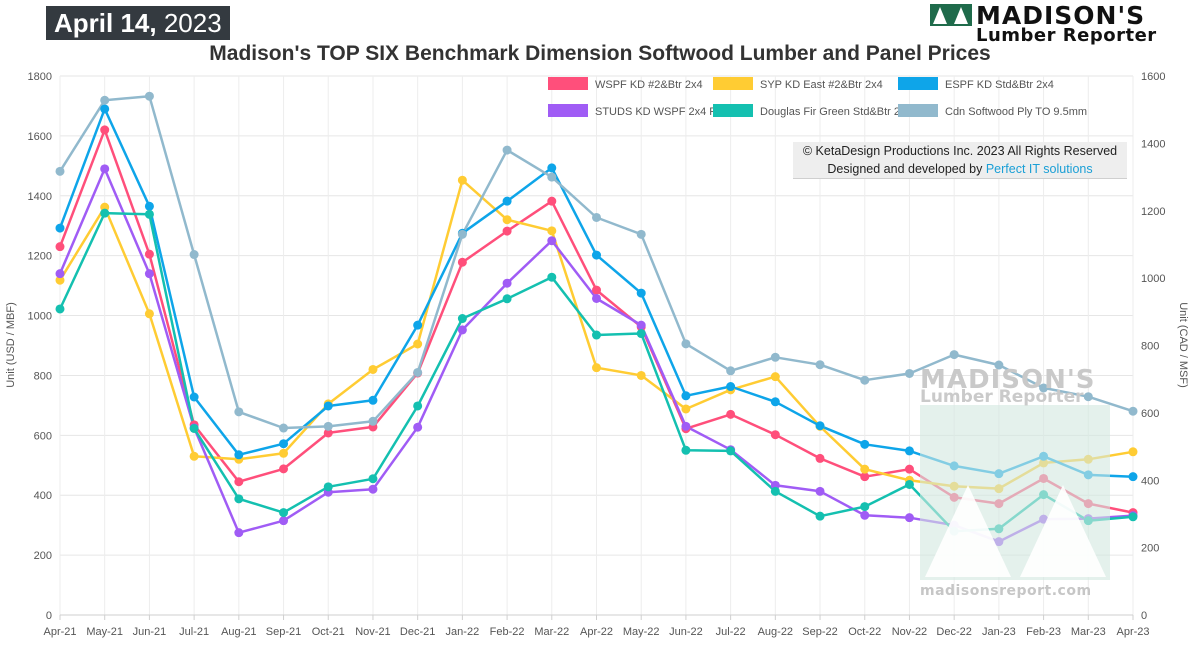 The height and width of the screenshot is (650, 1200). I want to click on y-tick-label: 1400, so click(40, 197).